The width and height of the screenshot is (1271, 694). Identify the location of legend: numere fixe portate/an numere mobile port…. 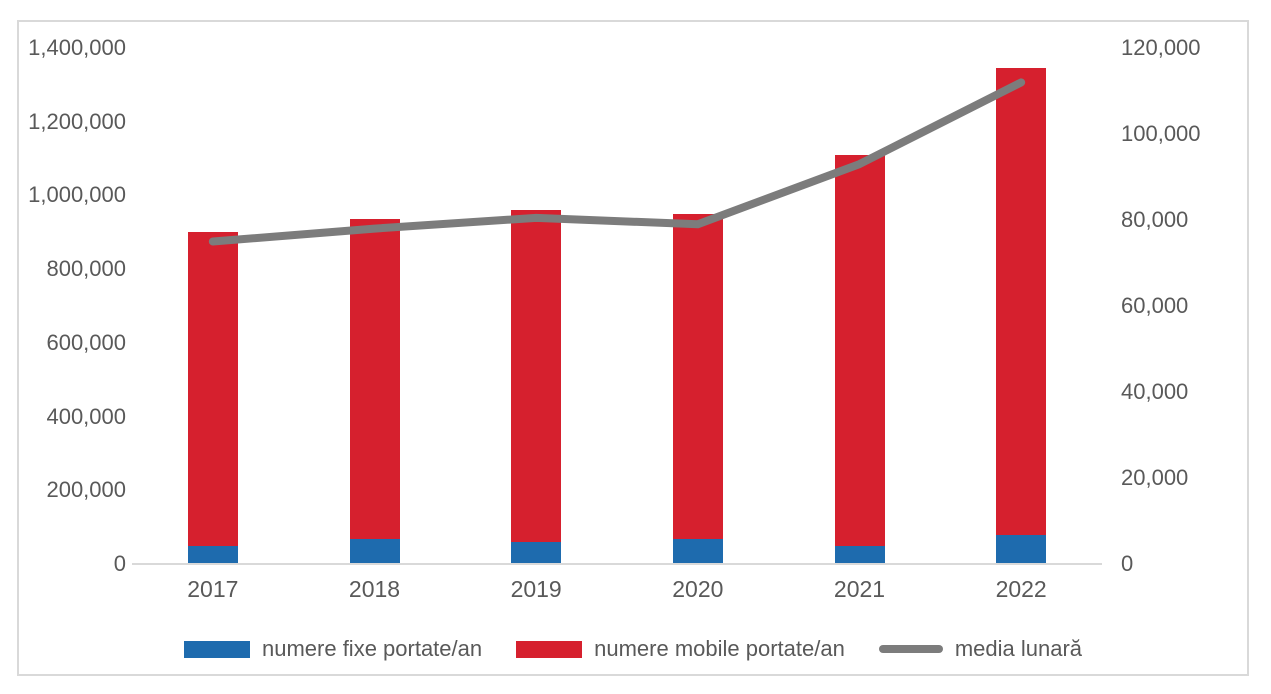
(633, 649).